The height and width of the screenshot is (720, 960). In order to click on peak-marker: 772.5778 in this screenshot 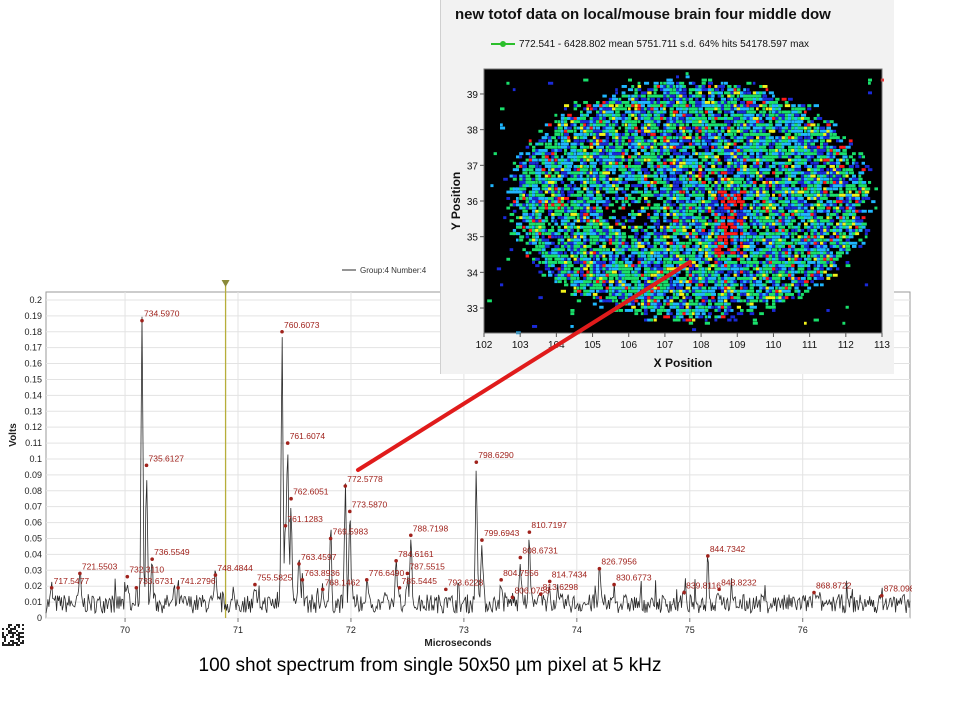, I will do `click(363, 481)`.